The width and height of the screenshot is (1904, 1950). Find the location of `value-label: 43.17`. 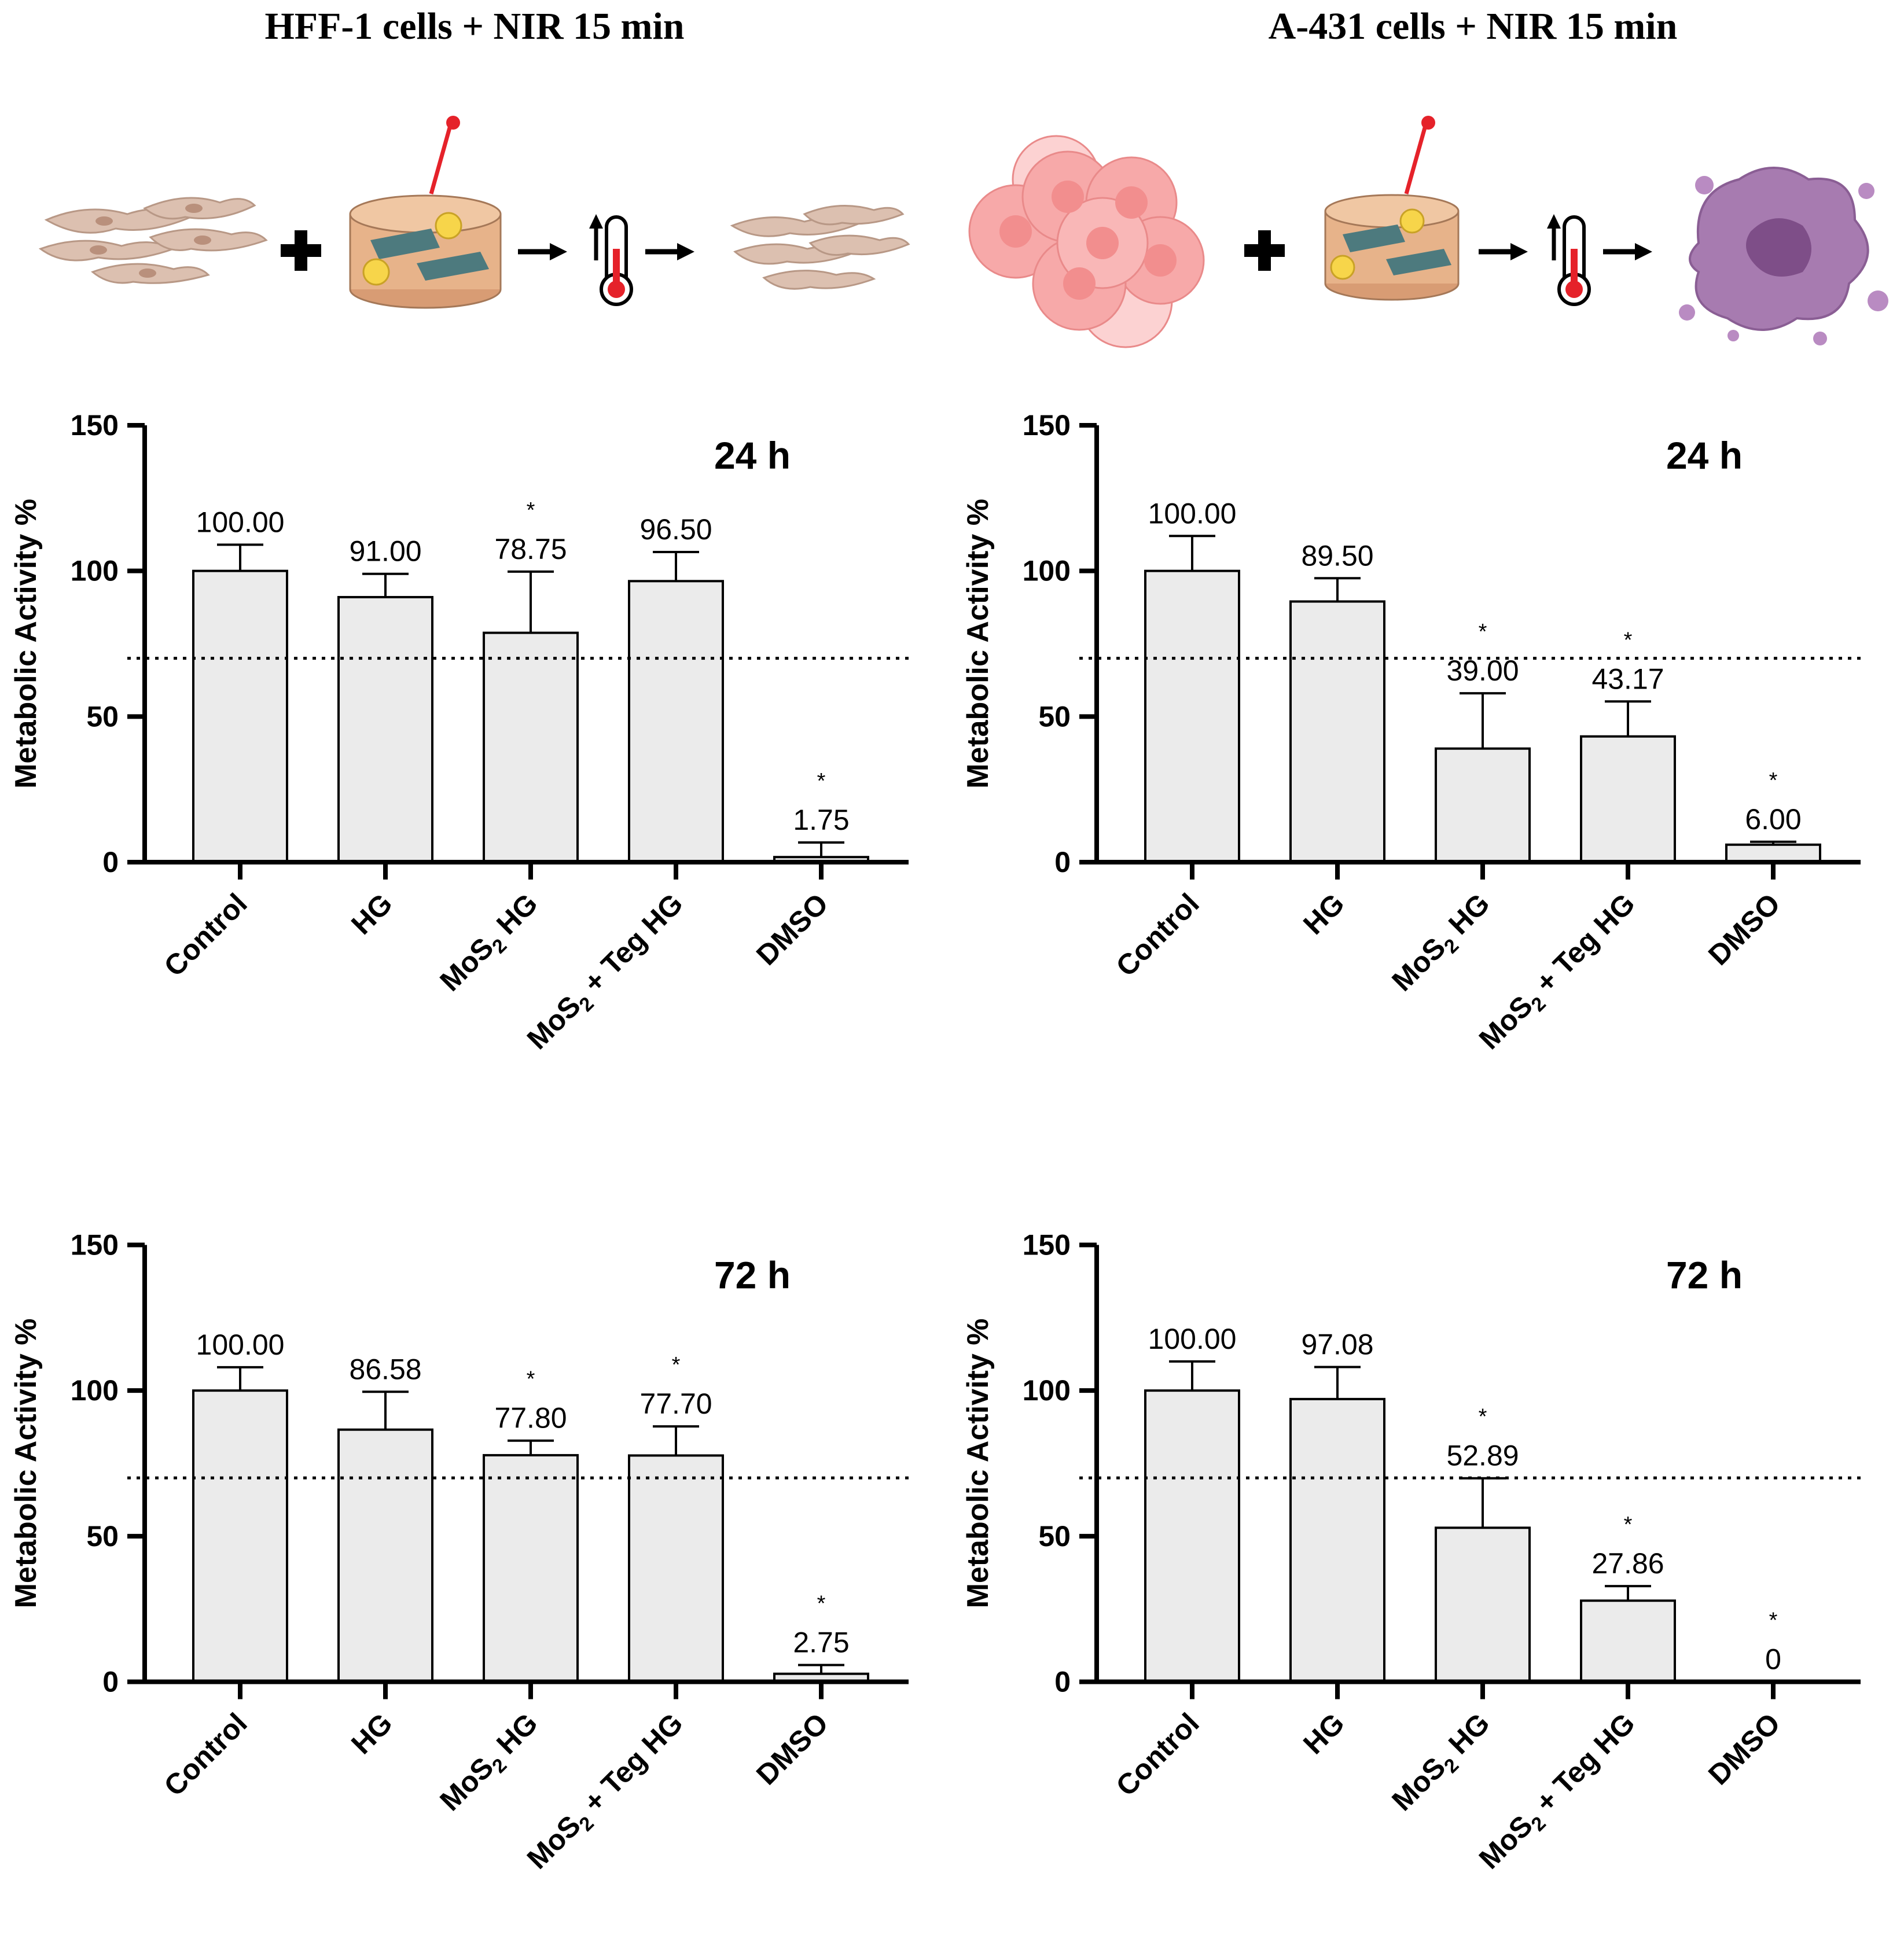

value-label: 43.17 is located at coordinates (1627, 679).